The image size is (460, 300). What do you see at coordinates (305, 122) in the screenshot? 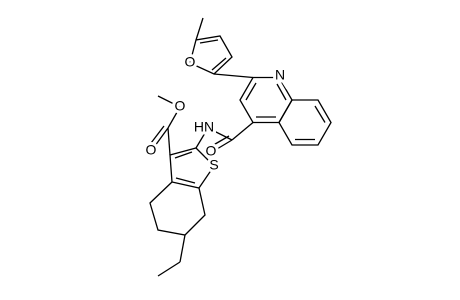
I see `benzo-ring` at bounding box center [305, 122].